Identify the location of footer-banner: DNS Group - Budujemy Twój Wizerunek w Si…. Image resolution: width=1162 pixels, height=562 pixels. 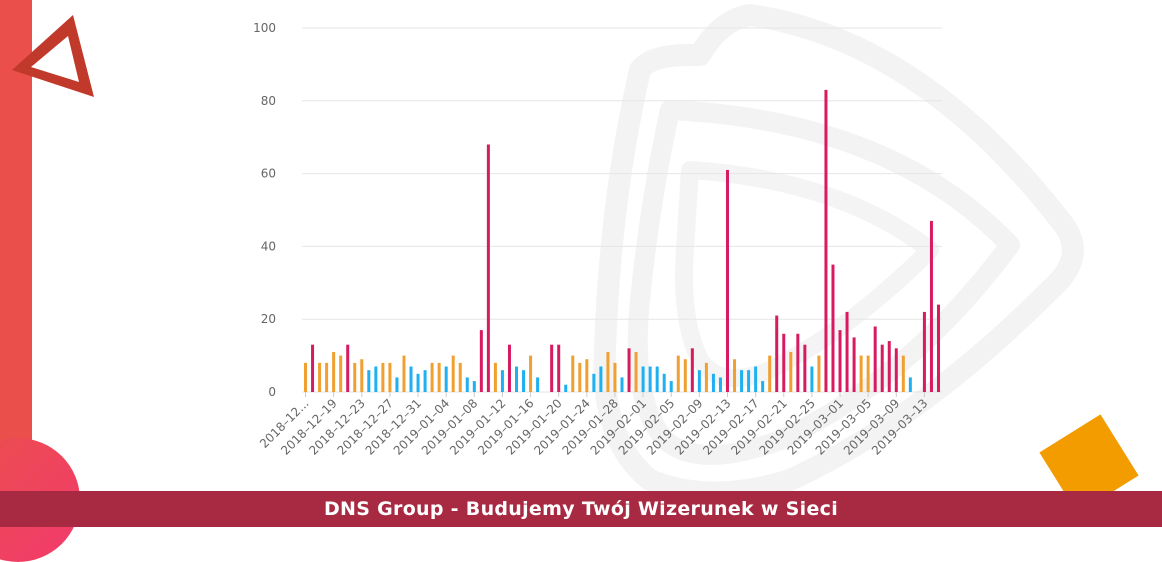
(581, 509).